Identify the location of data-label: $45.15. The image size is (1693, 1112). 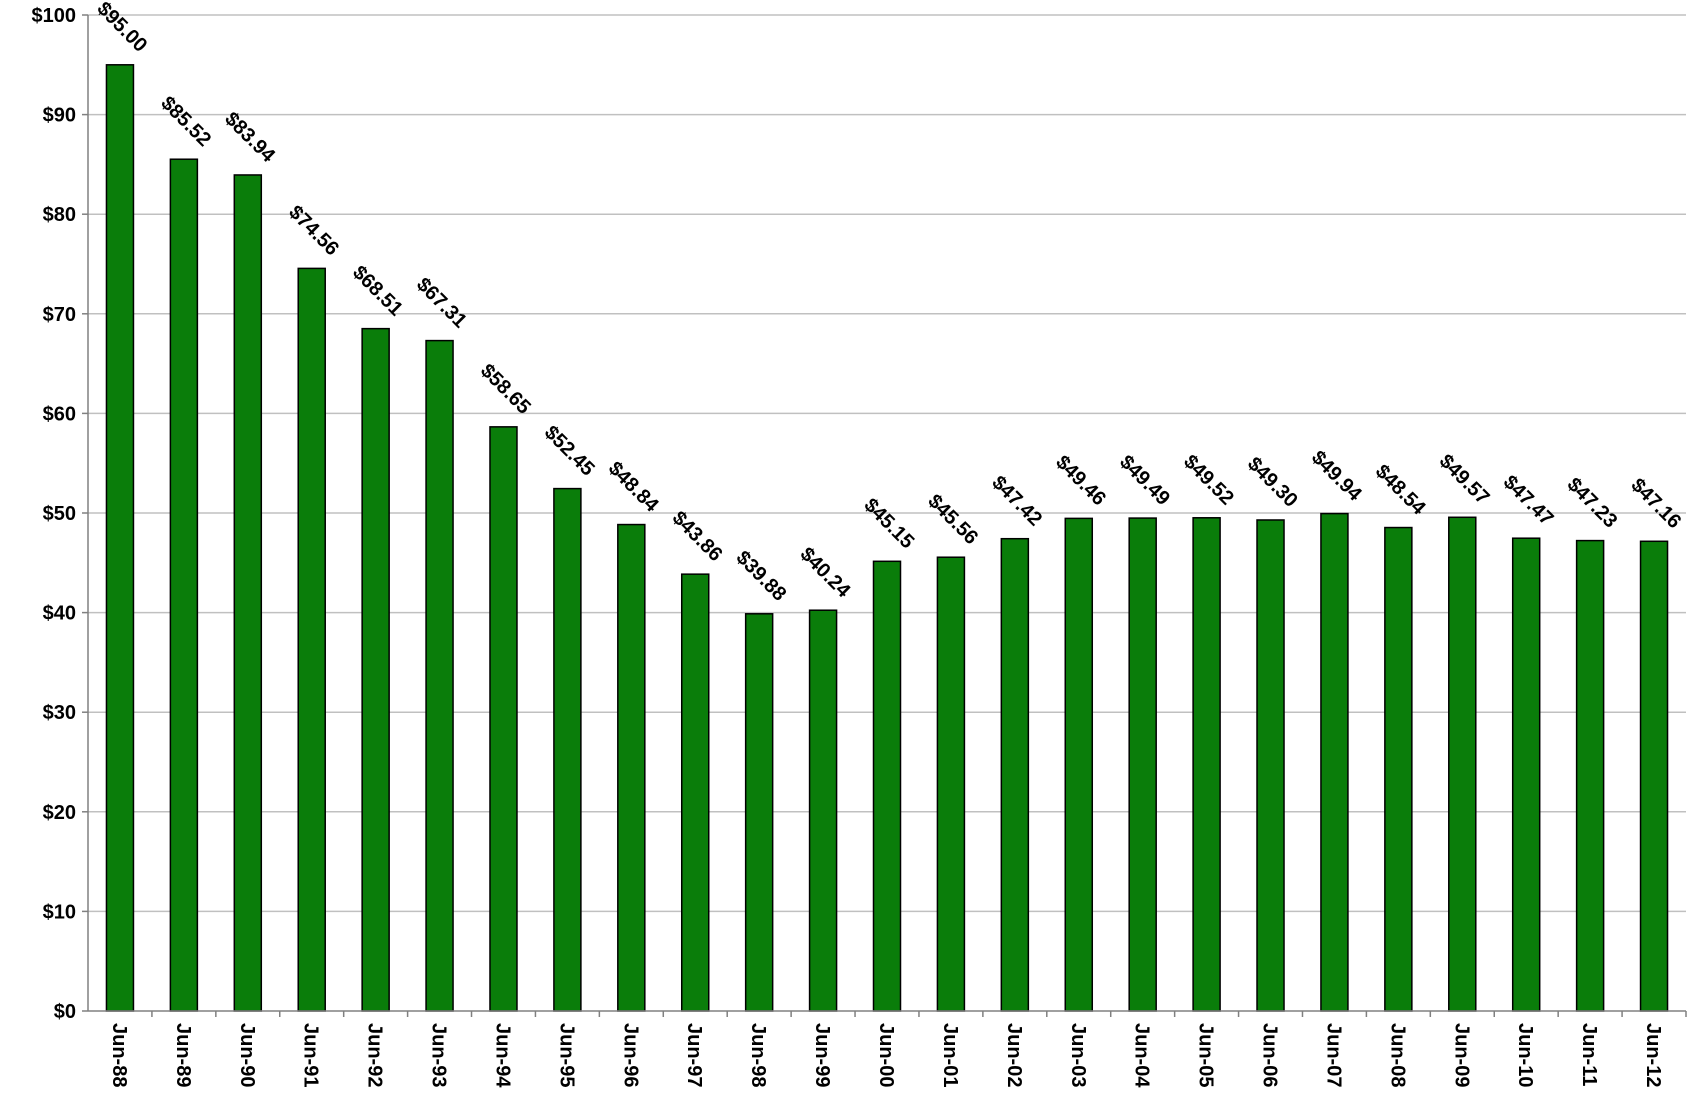
(888, 523).